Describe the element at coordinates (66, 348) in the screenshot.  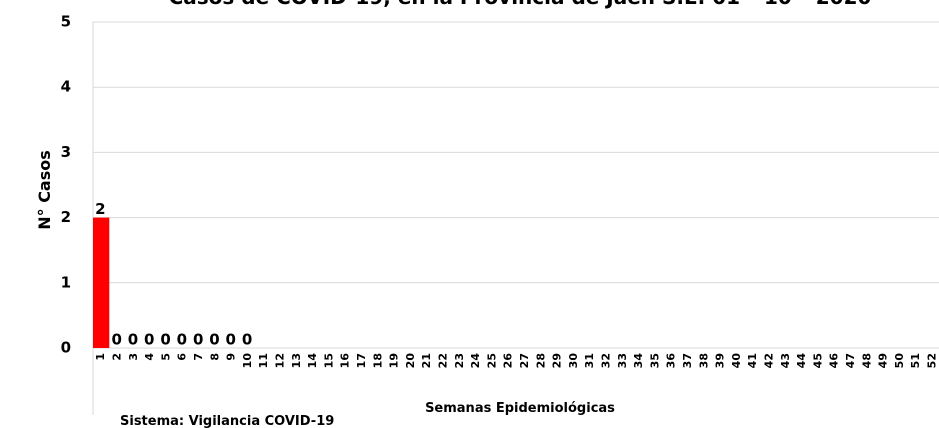
I see `y-tick-label: 0` at that location.